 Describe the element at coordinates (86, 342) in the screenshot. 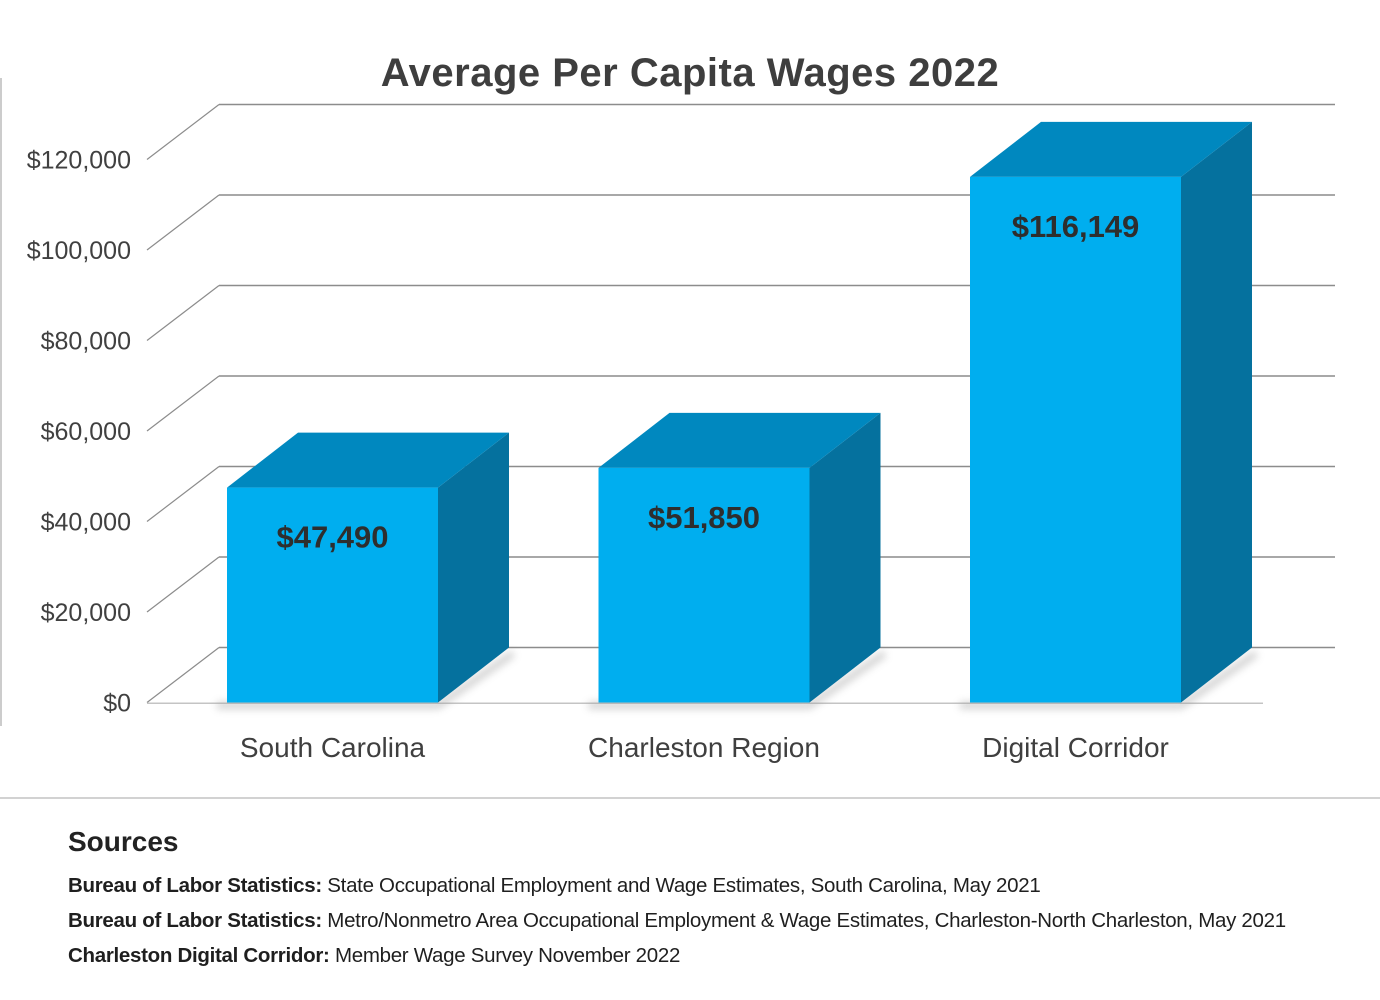

I see `y-tick-label: $80,000` at that location.